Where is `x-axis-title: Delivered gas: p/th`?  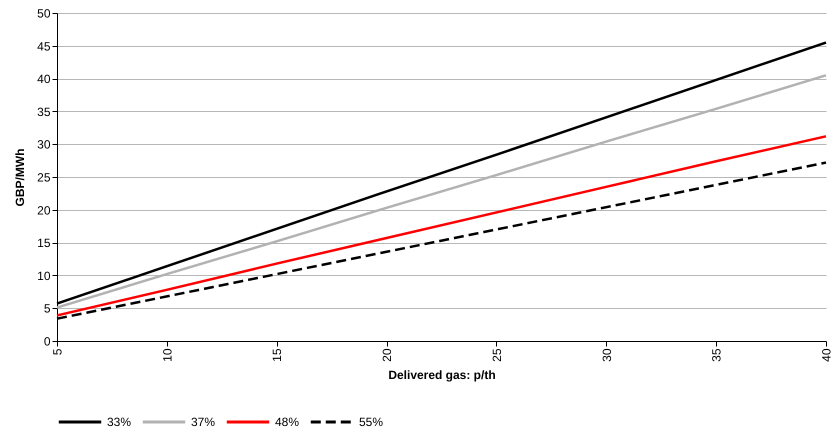
x-axis-title: Delivered gas: p/th is located at coordinates (442, 375).